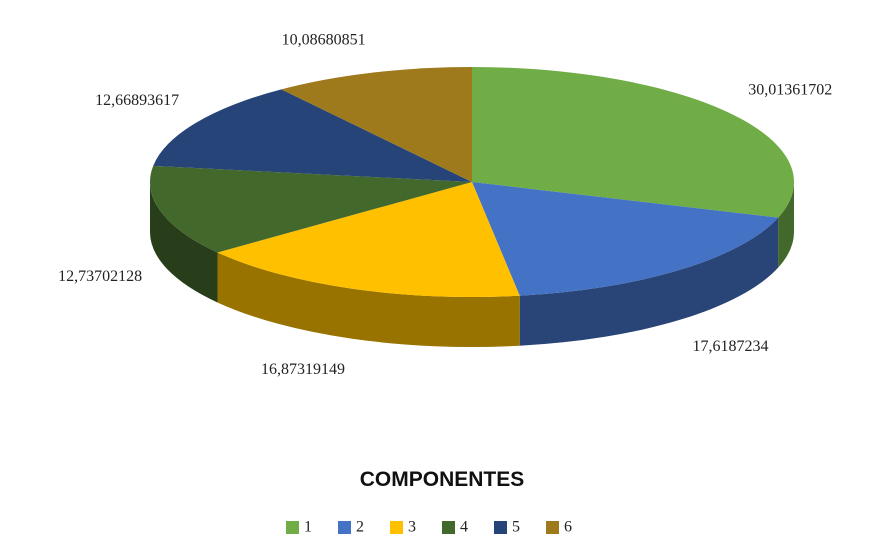  What do you see at coordinates (100, 276) in the screenshot?
I see `data-label: 12,73702128` at bounding box center [100, 276].